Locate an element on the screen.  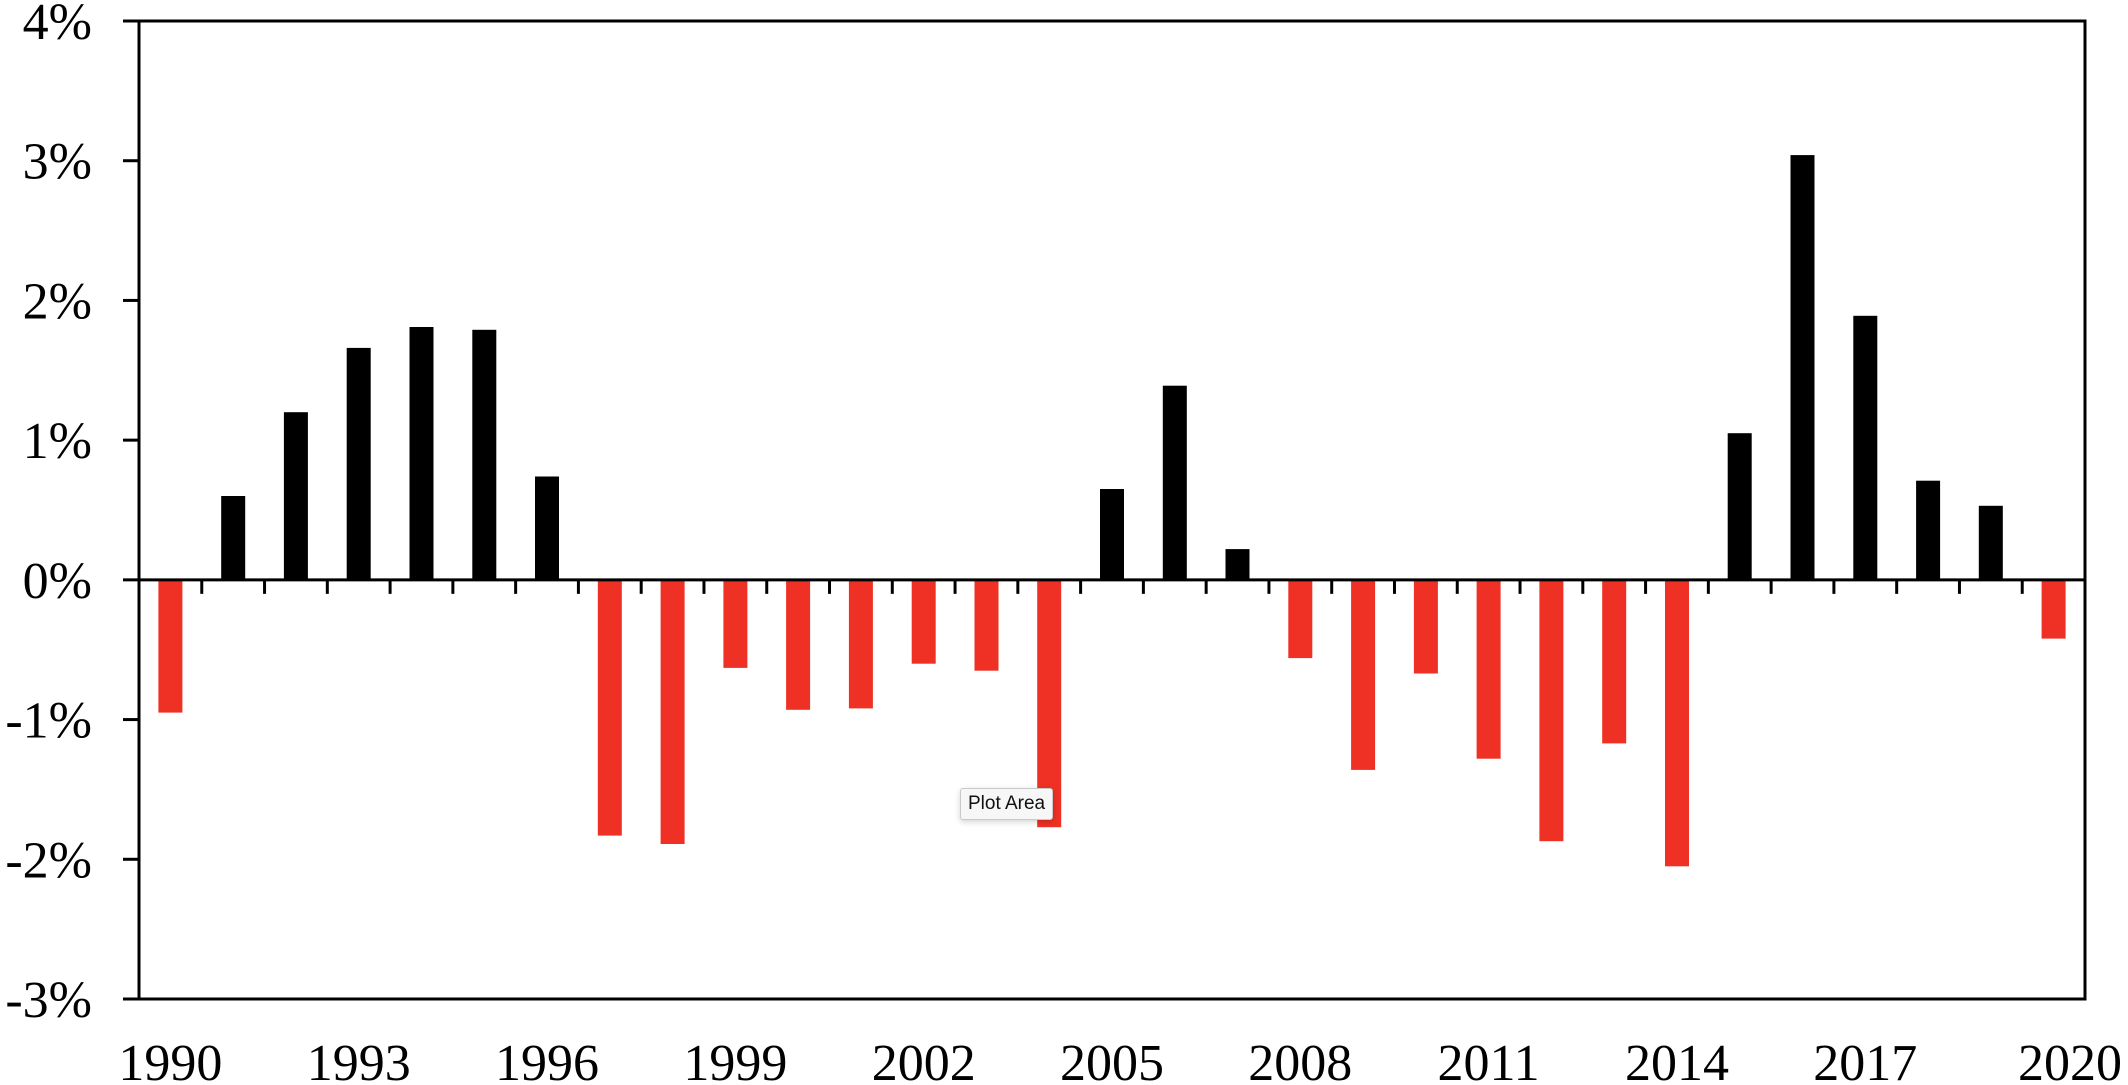
bar-2004 is located at coordinates (1049, 703).